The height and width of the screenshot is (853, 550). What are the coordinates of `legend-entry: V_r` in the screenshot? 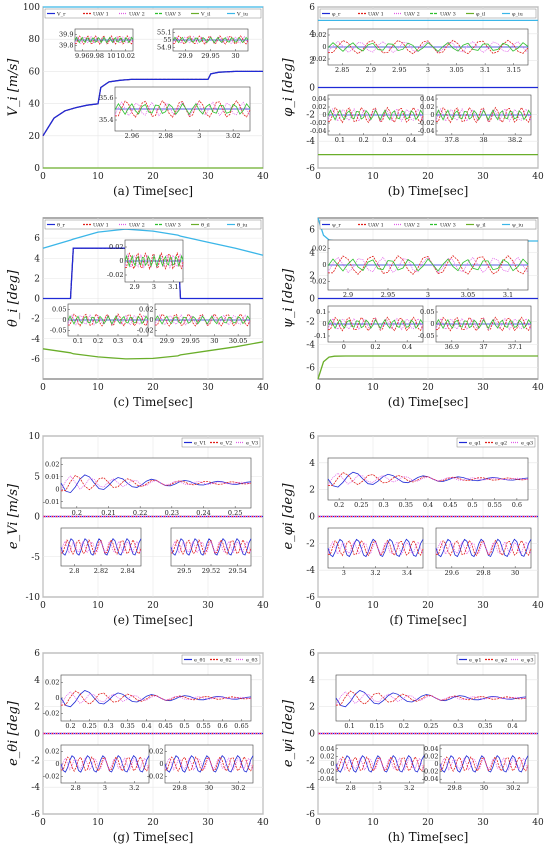 It's located at (61, 15).